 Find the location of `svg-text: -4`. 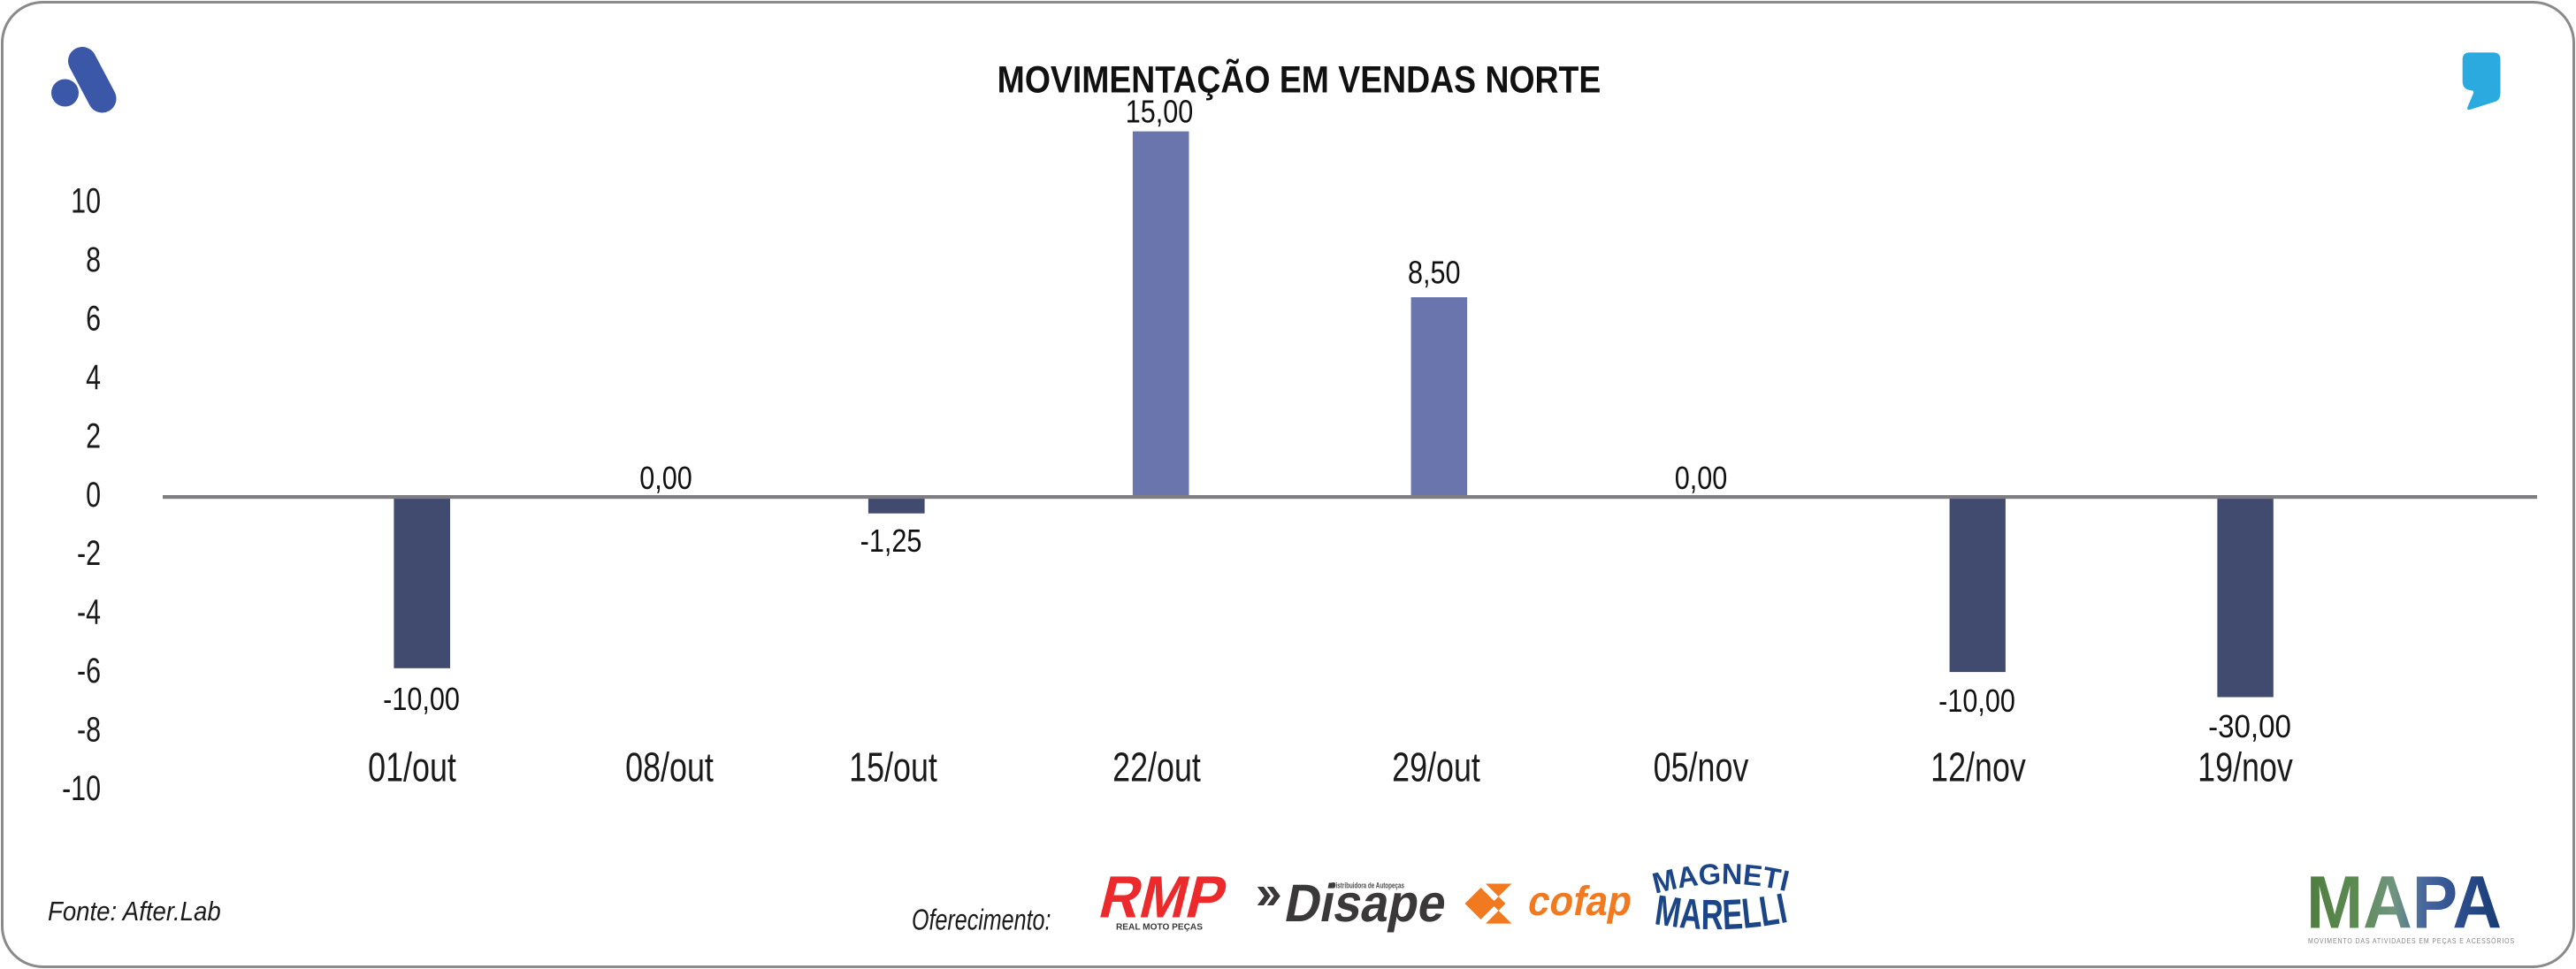

svg-text: -4 is located at coordinates (89, 612).